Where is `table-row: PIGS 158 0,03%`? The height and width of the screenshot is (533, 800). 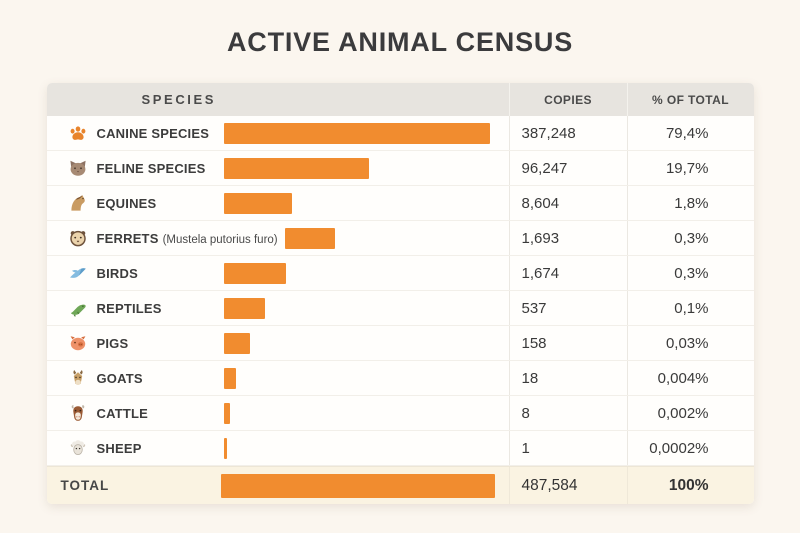
table-row: PIGS 158 0,03% is located at coordinates (400, 343).